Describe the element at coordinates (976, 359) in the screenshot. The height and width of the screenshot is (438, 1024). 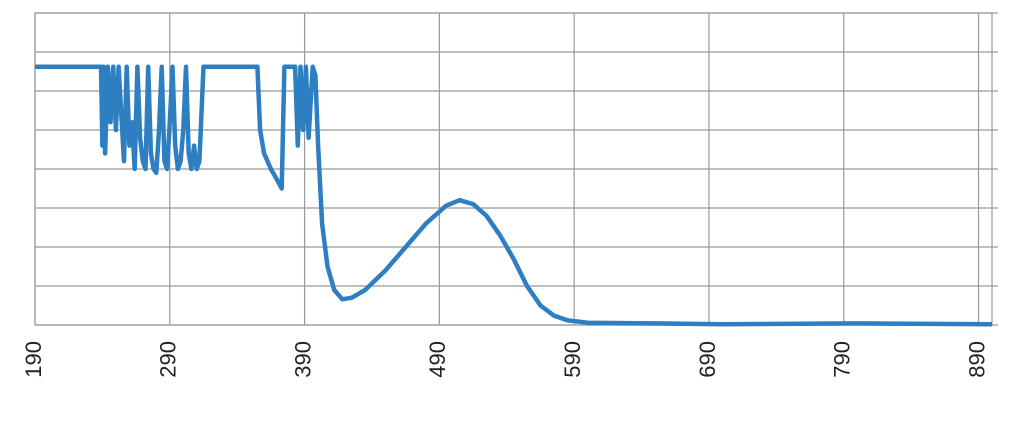
I see `x-tick-label: 890` at that location.